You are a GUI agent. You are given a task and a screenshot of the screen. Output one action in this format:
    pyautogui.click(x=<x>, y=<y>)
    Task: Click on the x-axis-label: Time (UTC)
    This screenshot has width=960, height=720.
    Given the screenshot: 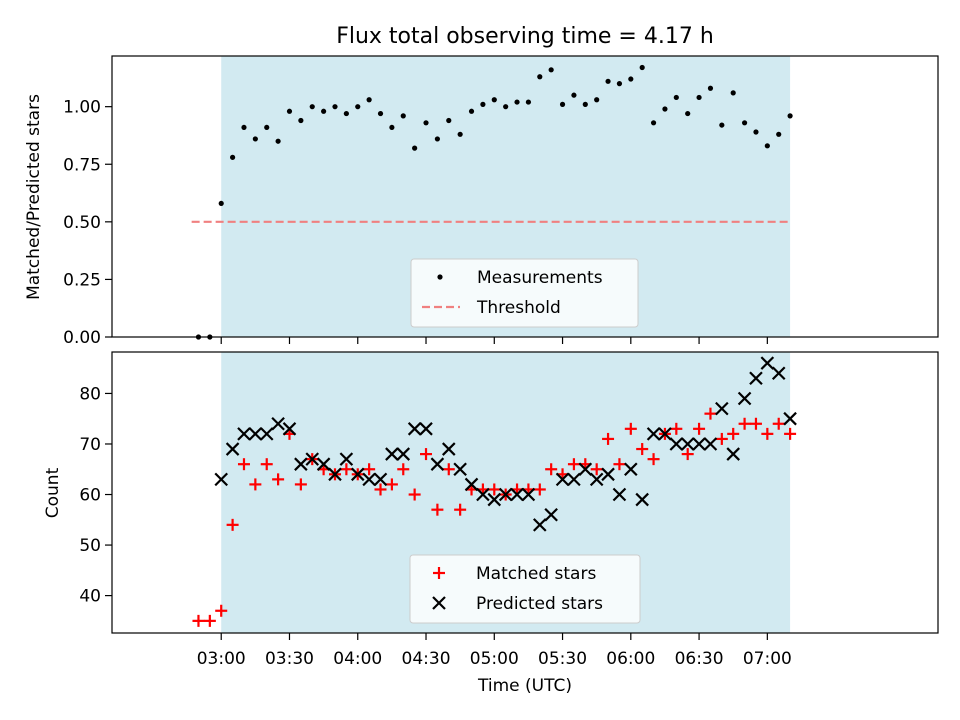 What is the action you would take?
    pyautogui.click(x=524, y=686)
    